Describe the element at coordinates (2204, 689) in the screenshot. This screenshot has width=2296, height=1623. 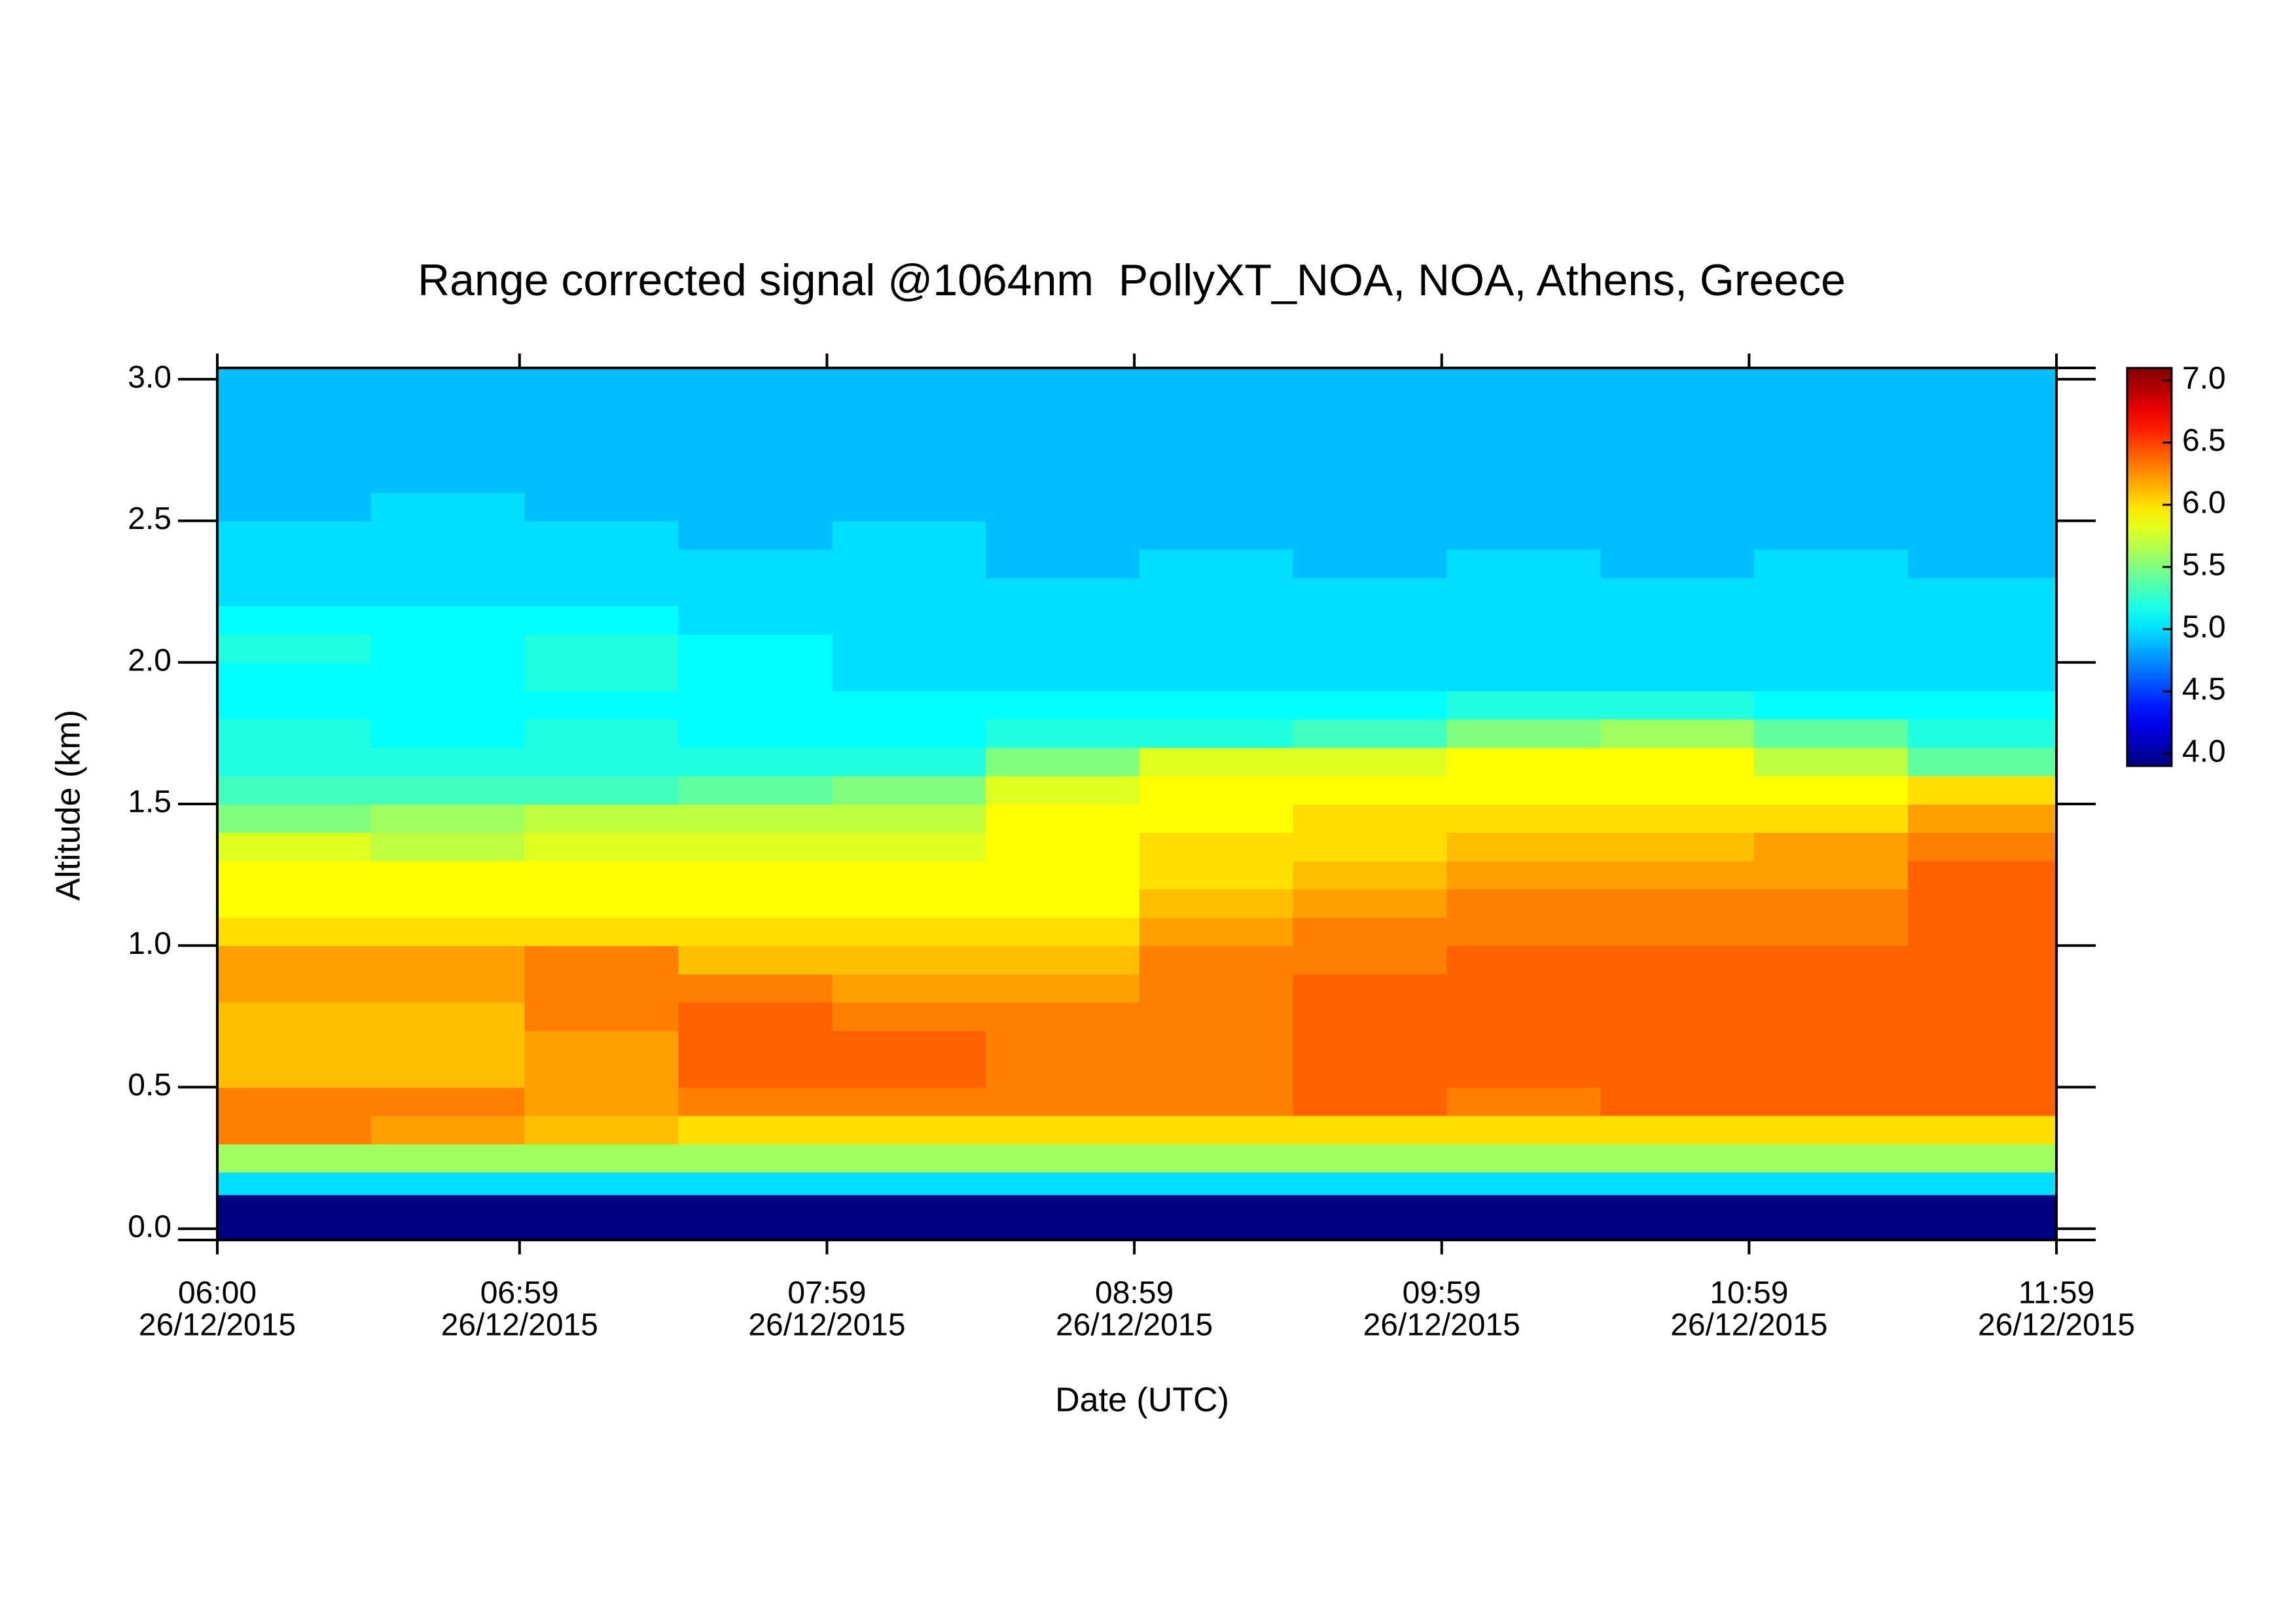
I see `colorbar-tick-label: 4.5` at that location.